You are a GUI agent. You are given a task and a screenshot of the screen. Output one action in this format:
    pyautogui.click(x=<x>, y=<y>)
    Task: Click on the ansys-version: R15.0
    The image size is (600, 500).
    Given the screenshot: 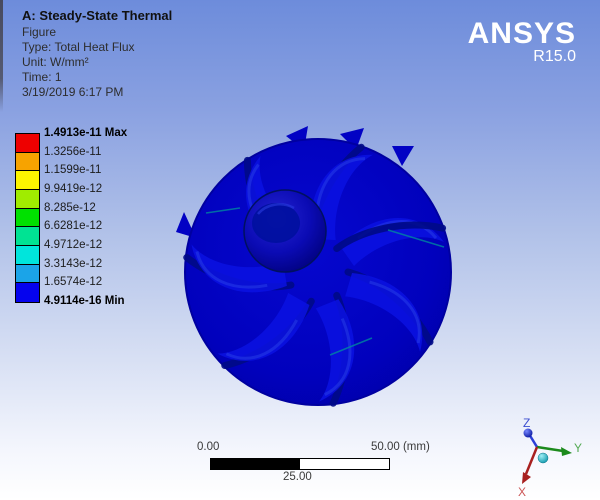 What is the action you would take?
    pyautogui.click(x=554, y=56)
    